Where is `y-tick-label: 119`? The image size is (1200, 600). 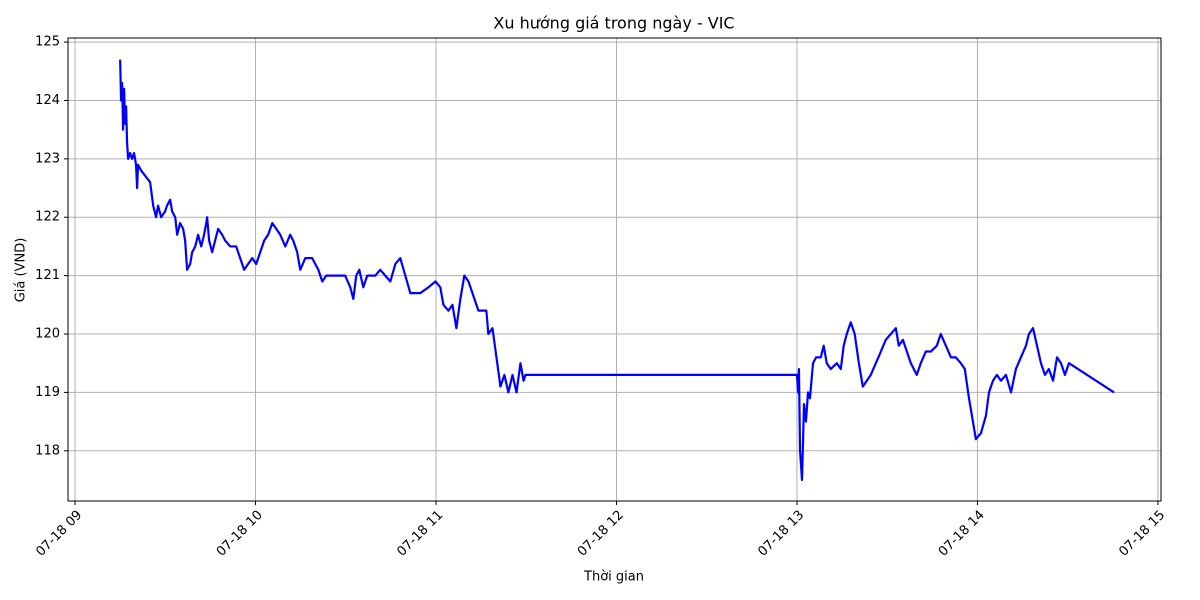 y-tick-label: 119 is located at coordinates (47, 392).